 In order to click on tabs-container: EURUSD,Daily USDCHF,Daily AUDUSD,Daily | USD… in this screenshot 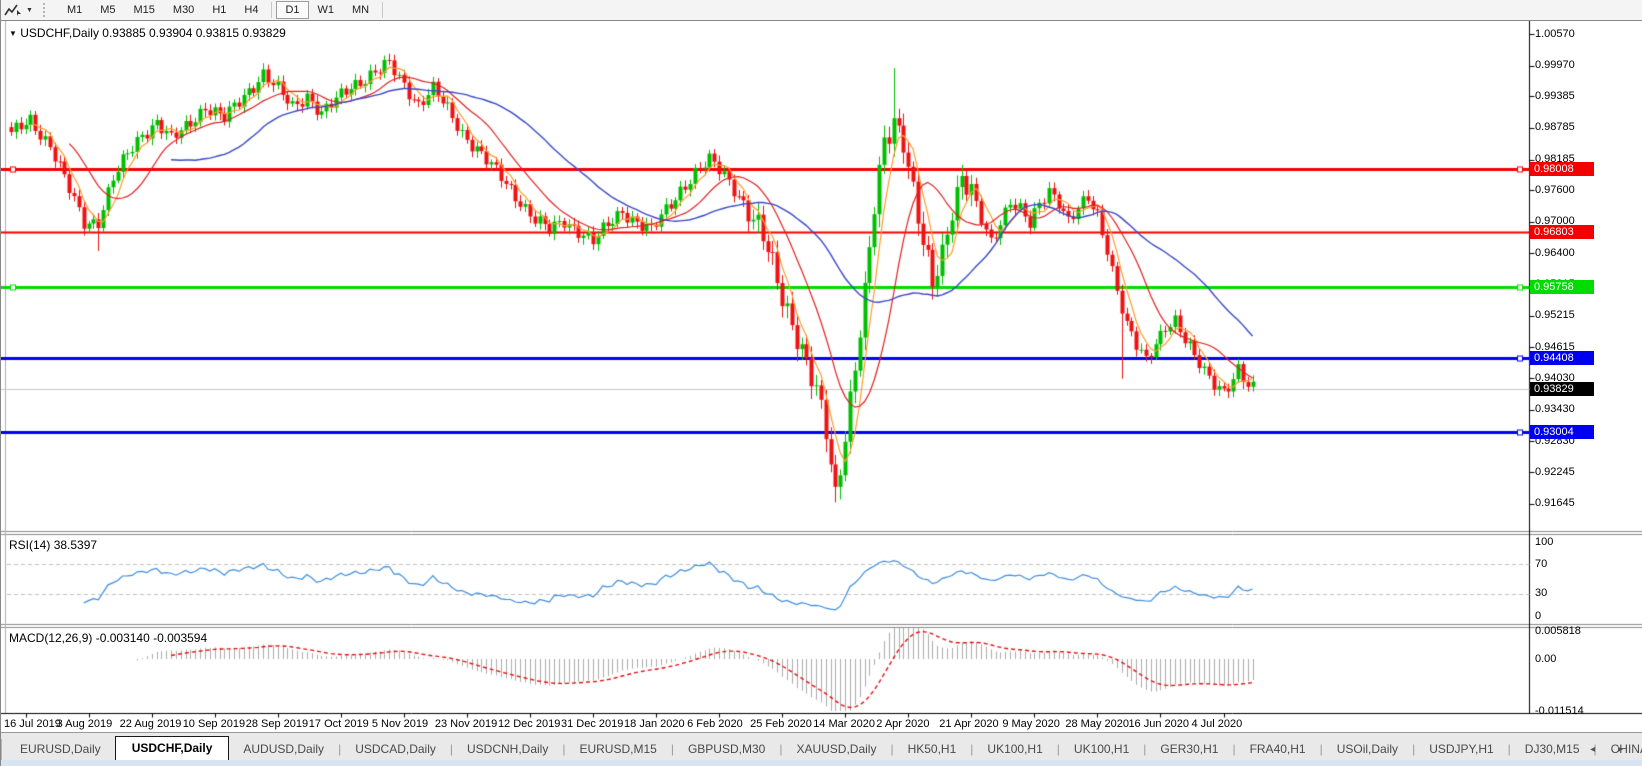, I will do `click(824, 748)`.